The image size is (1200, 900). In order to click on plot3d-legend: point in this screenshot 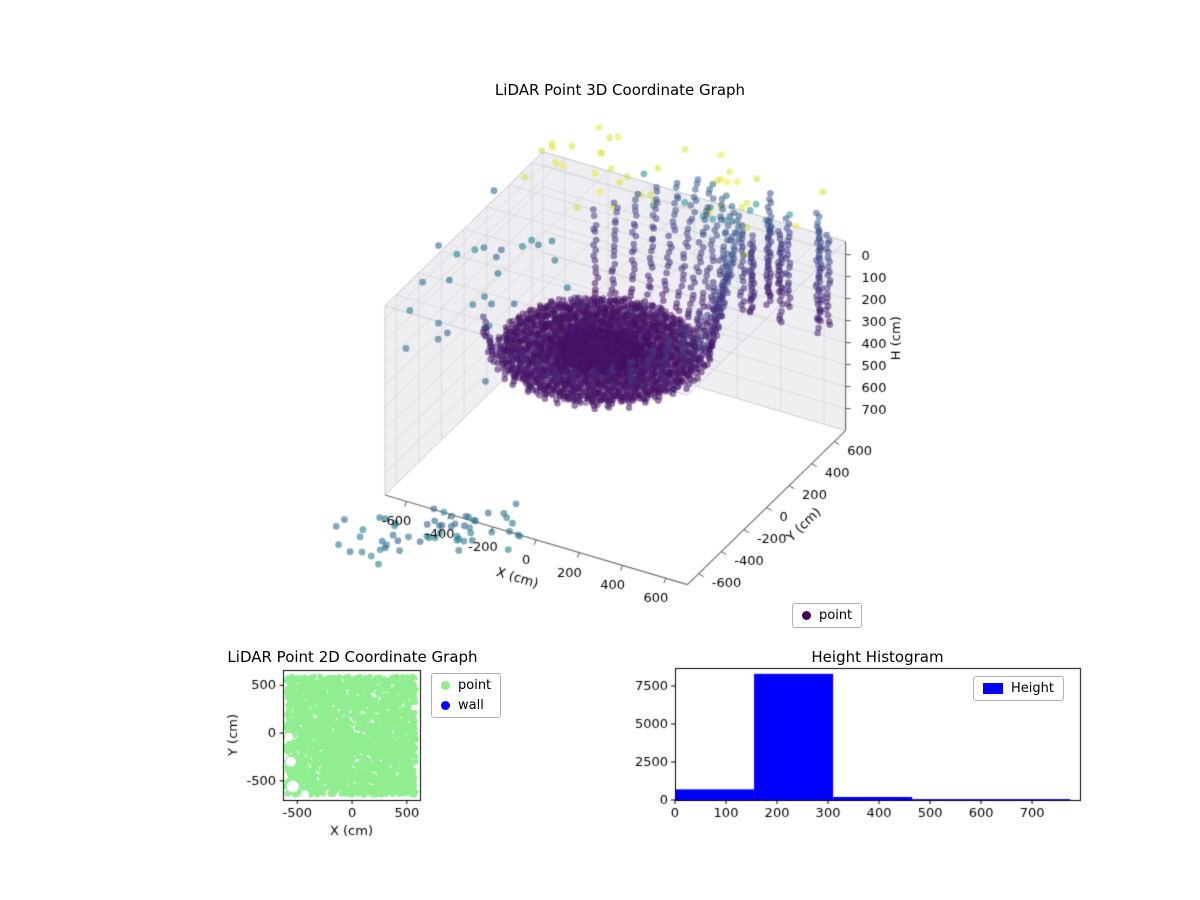, I will do `click(827, 615)`.